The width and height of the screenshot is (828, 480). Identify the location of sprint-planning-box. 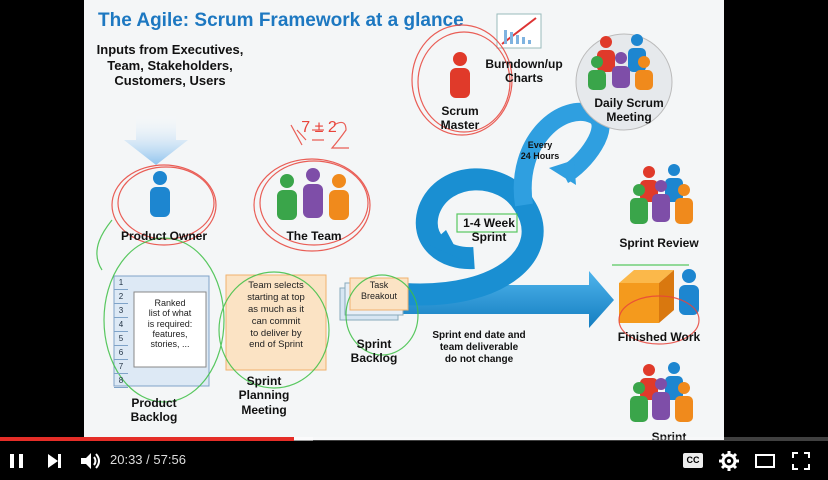
(276, 322).